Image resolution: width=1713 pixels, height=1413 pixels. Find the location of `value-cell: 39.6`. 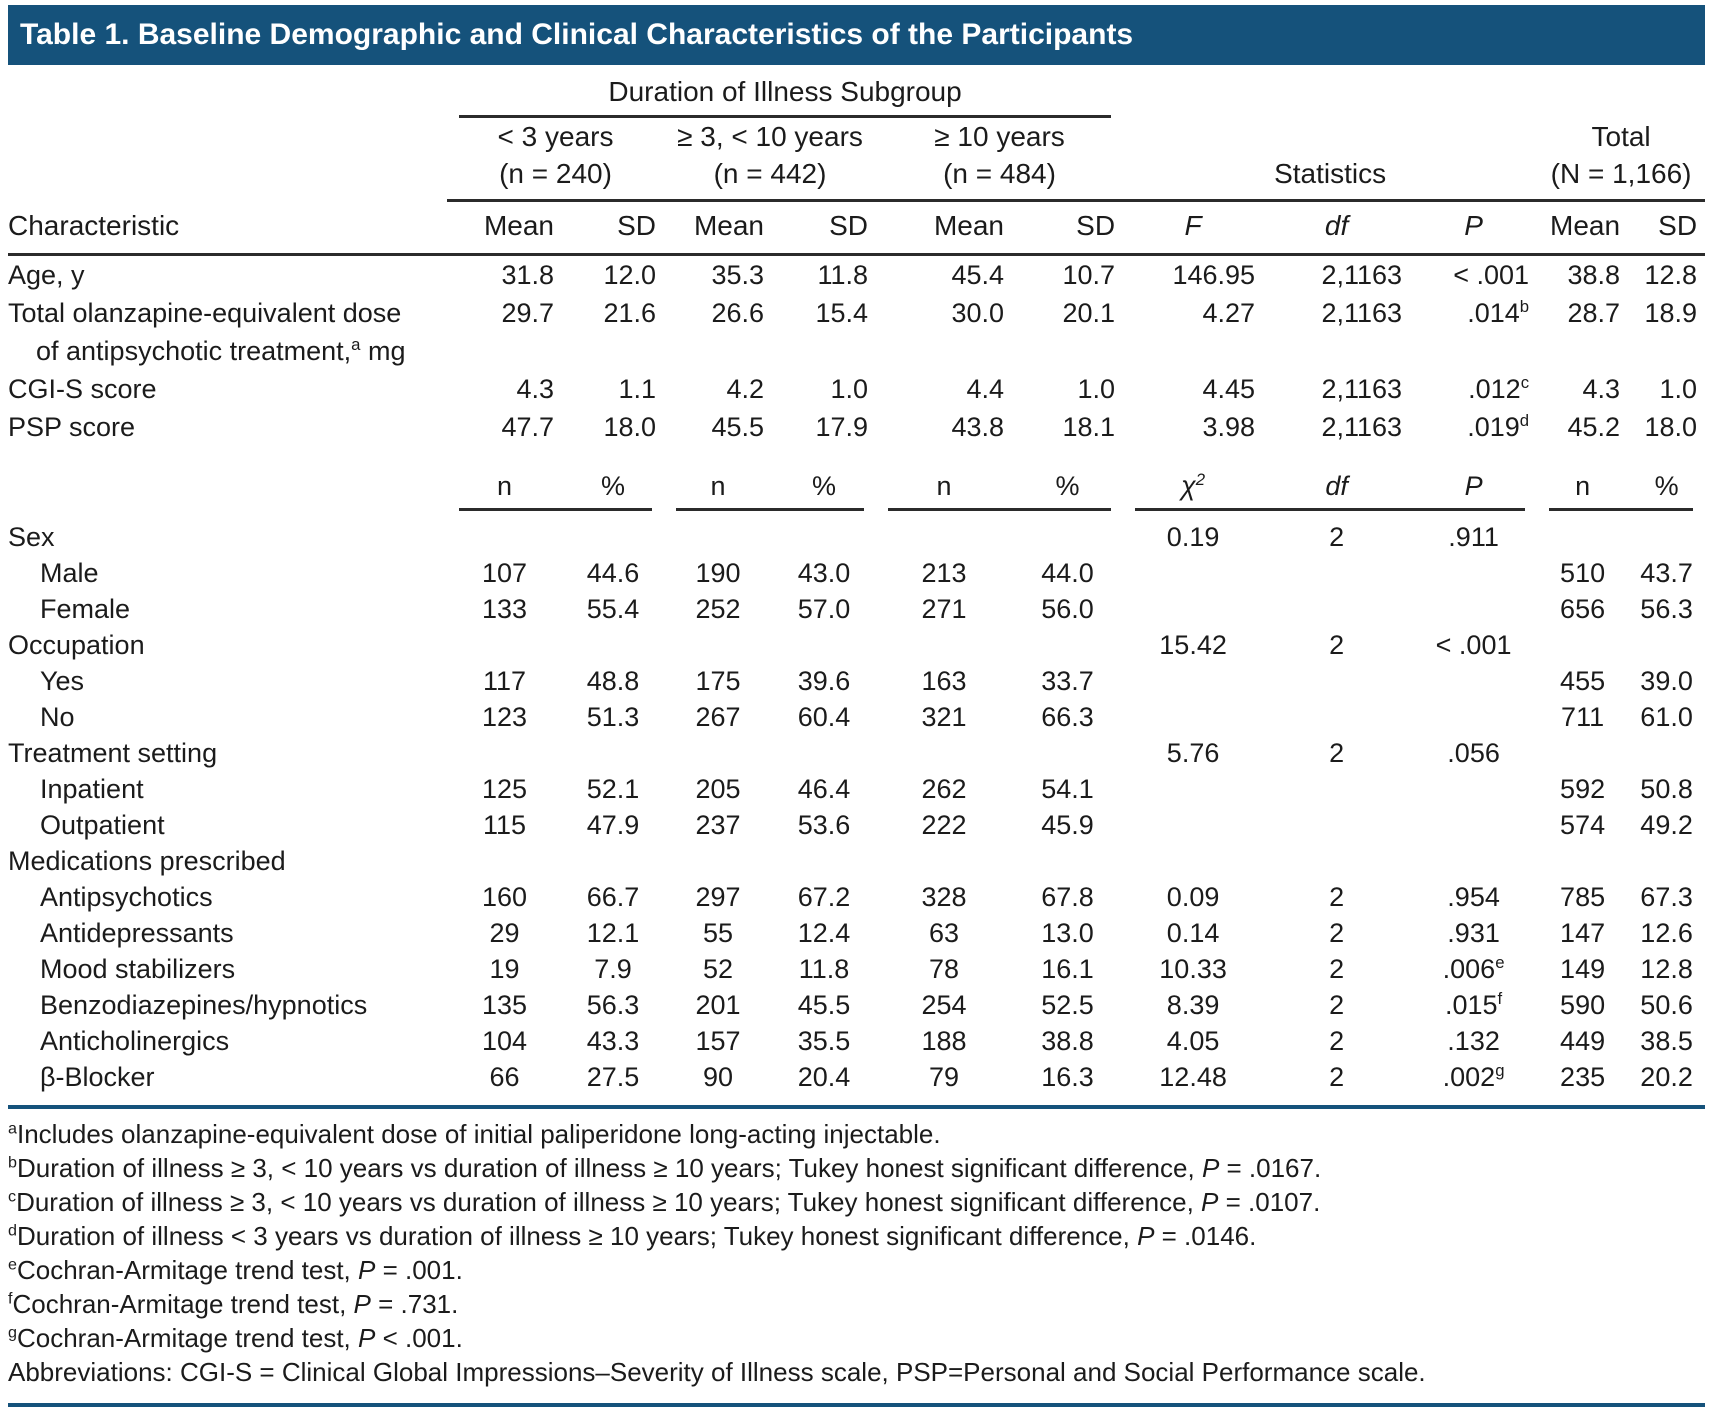

value-cell: 39.6 is located at coordinates (824, 681).